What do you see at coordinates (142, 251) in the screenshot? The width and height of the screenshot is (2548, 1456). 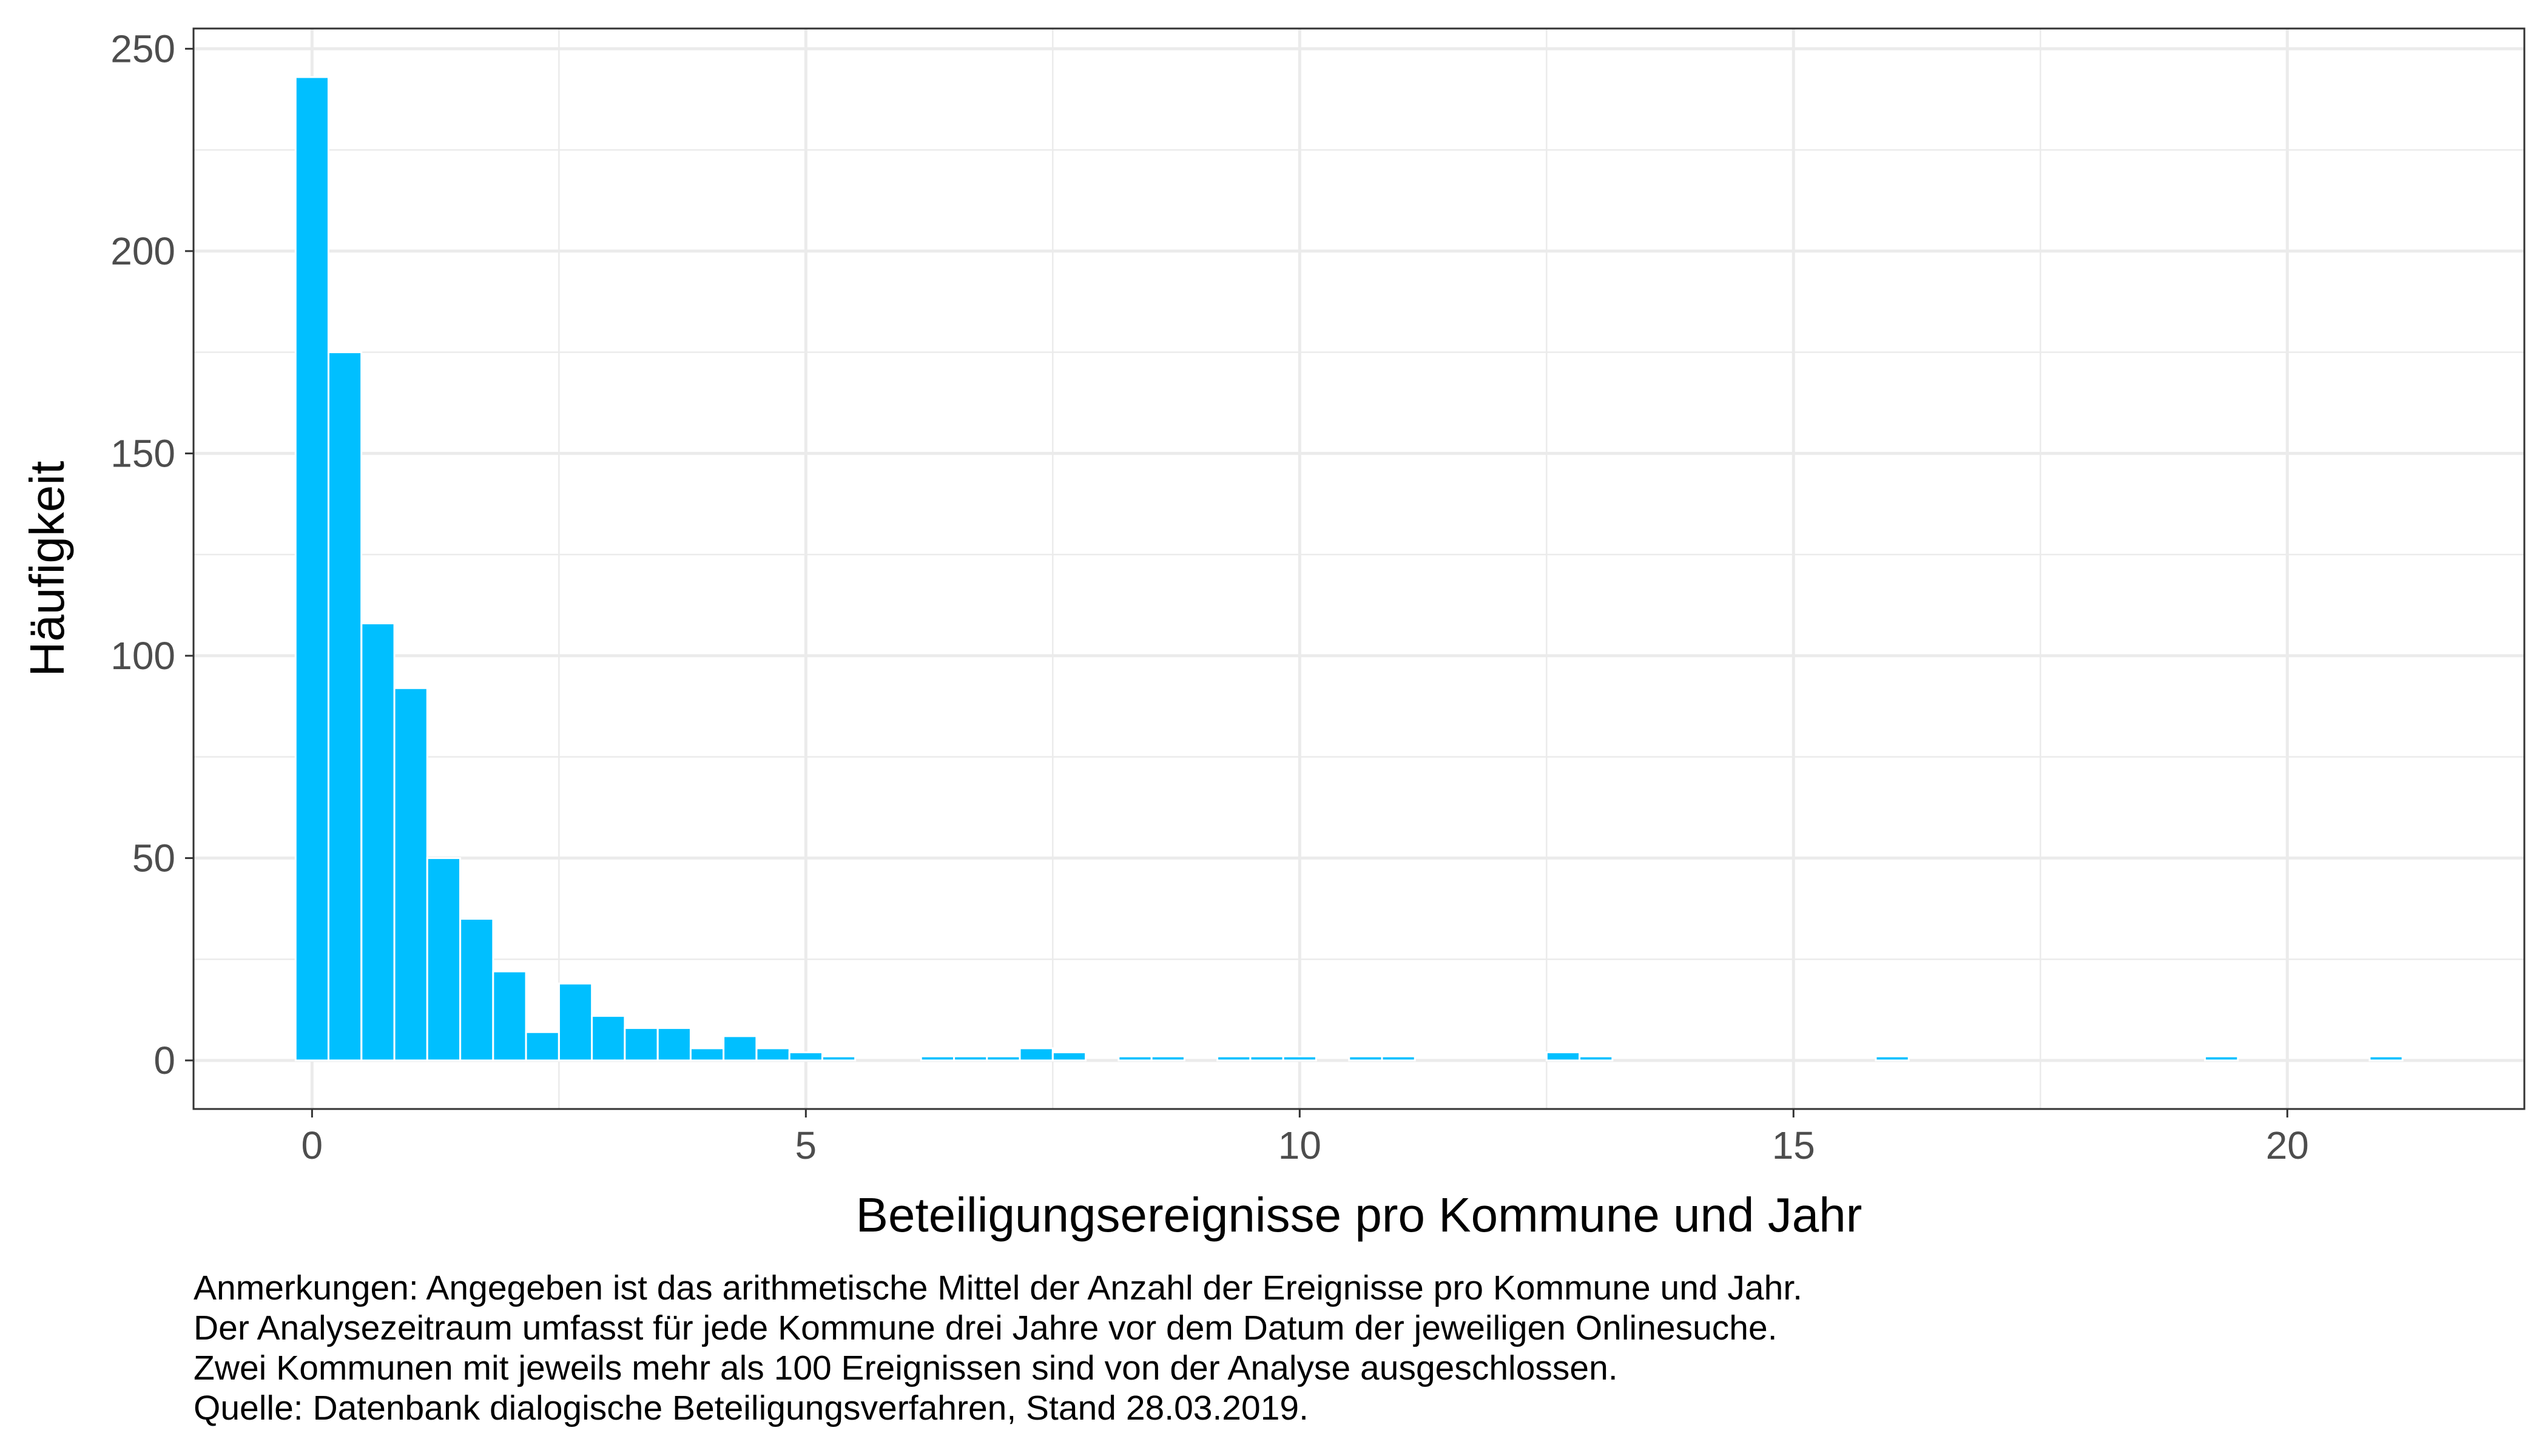 I see `y-tick-label: 200` at bounding box center [142, 251].